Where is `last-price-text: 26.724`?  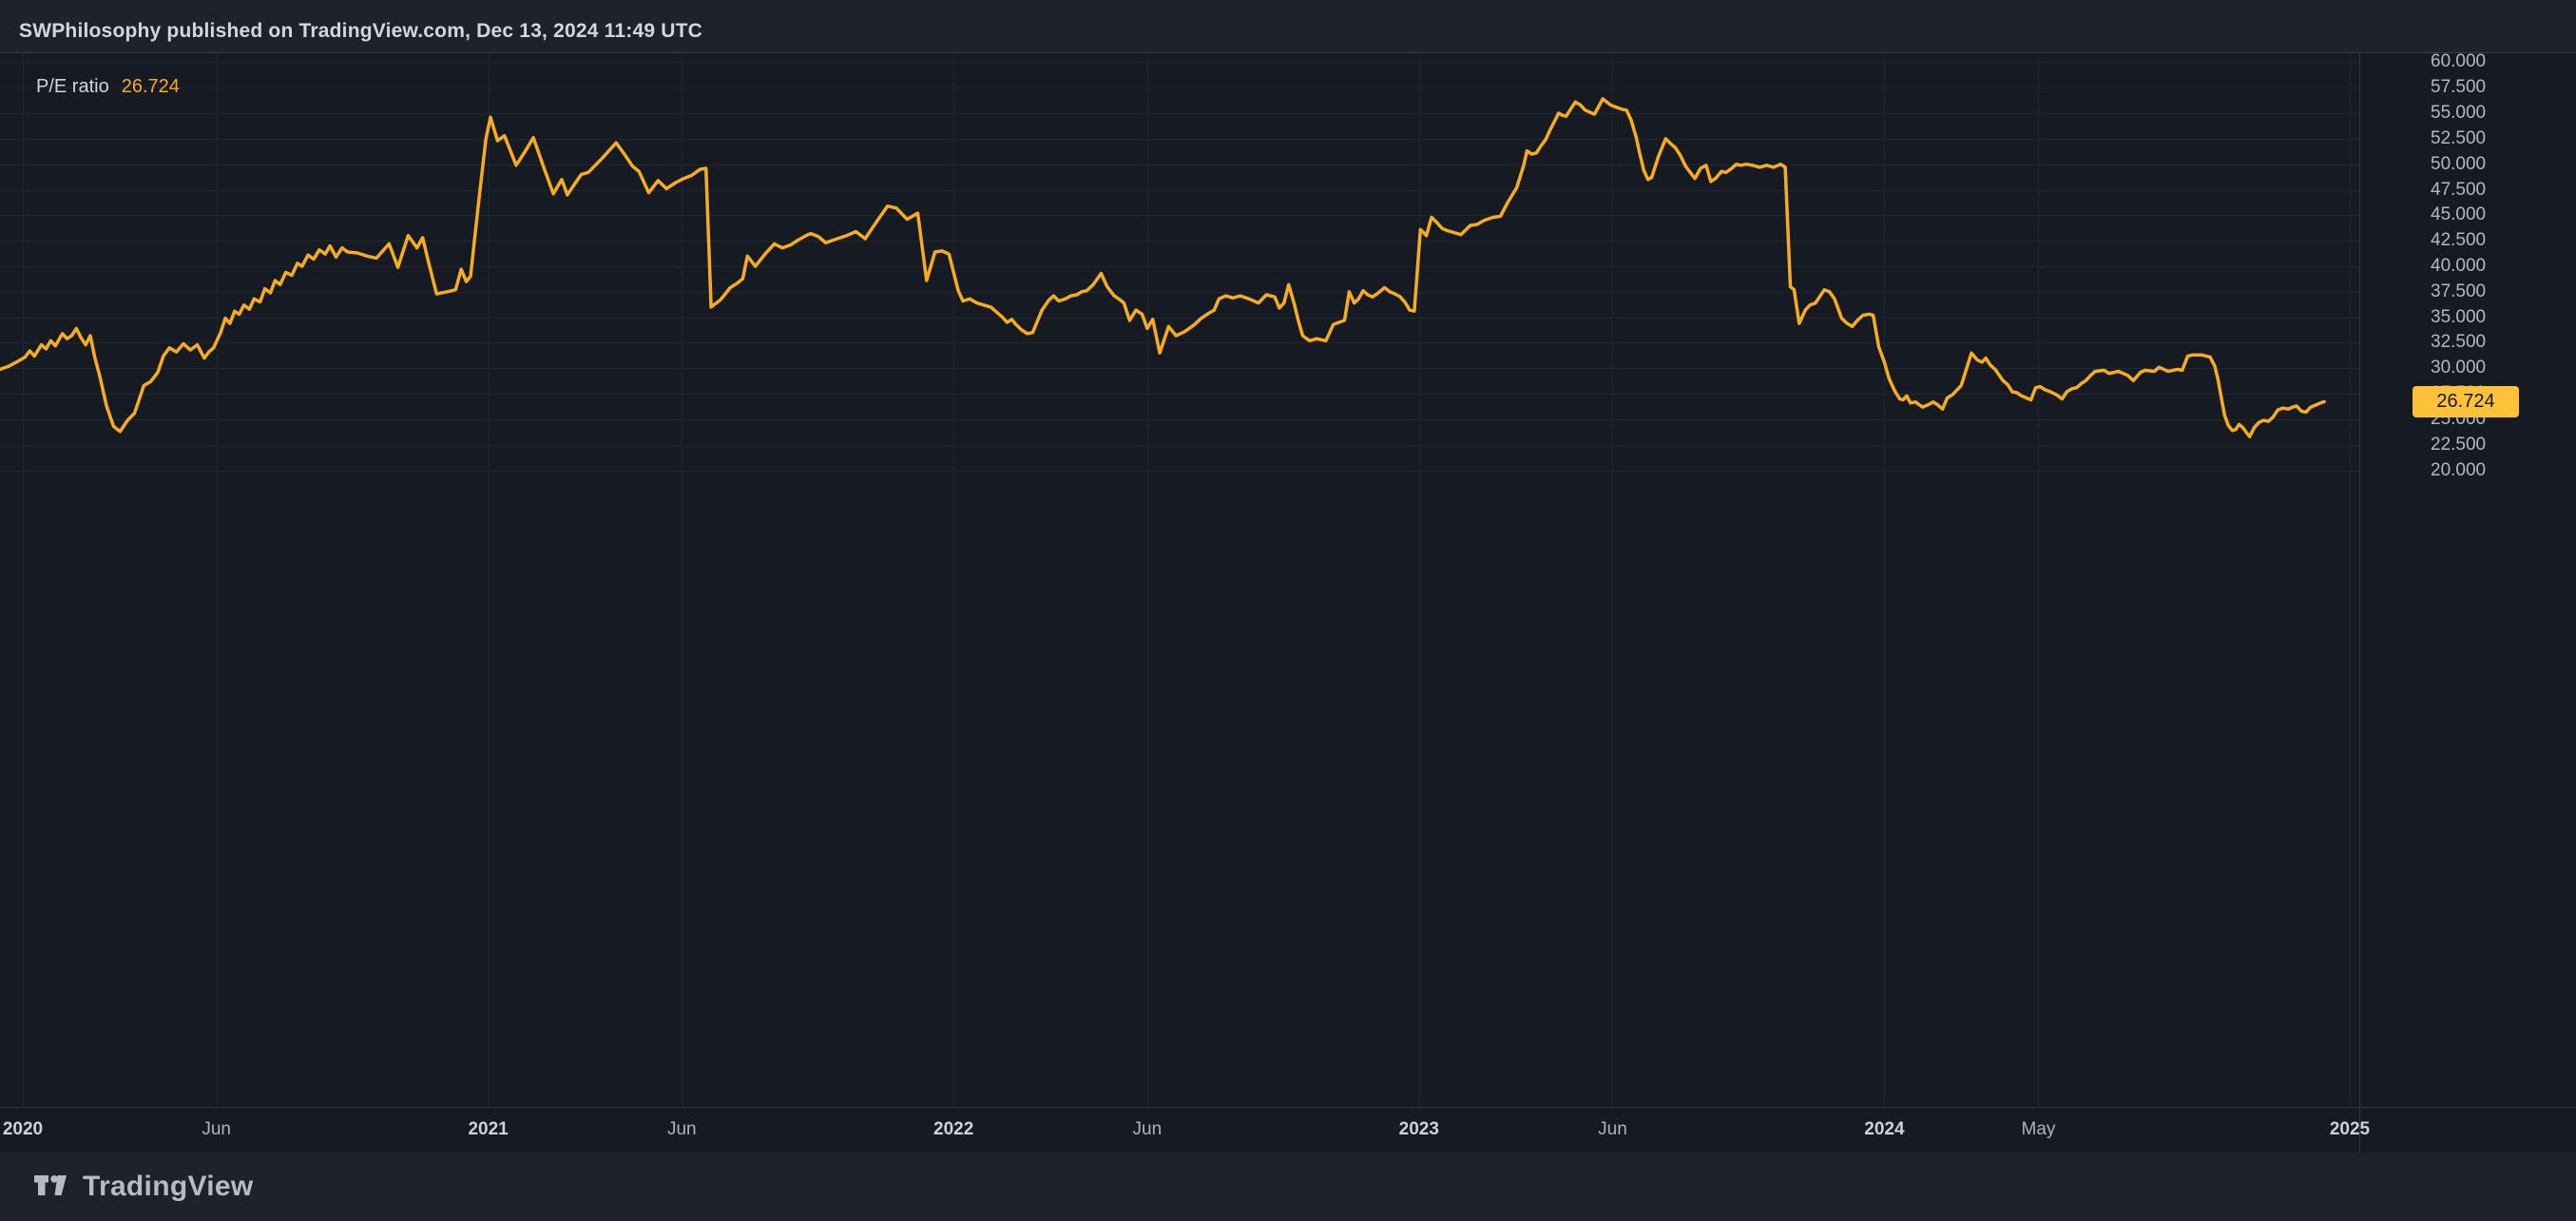 last-price-text: 26.724 is located at coordinates (2465, 402).